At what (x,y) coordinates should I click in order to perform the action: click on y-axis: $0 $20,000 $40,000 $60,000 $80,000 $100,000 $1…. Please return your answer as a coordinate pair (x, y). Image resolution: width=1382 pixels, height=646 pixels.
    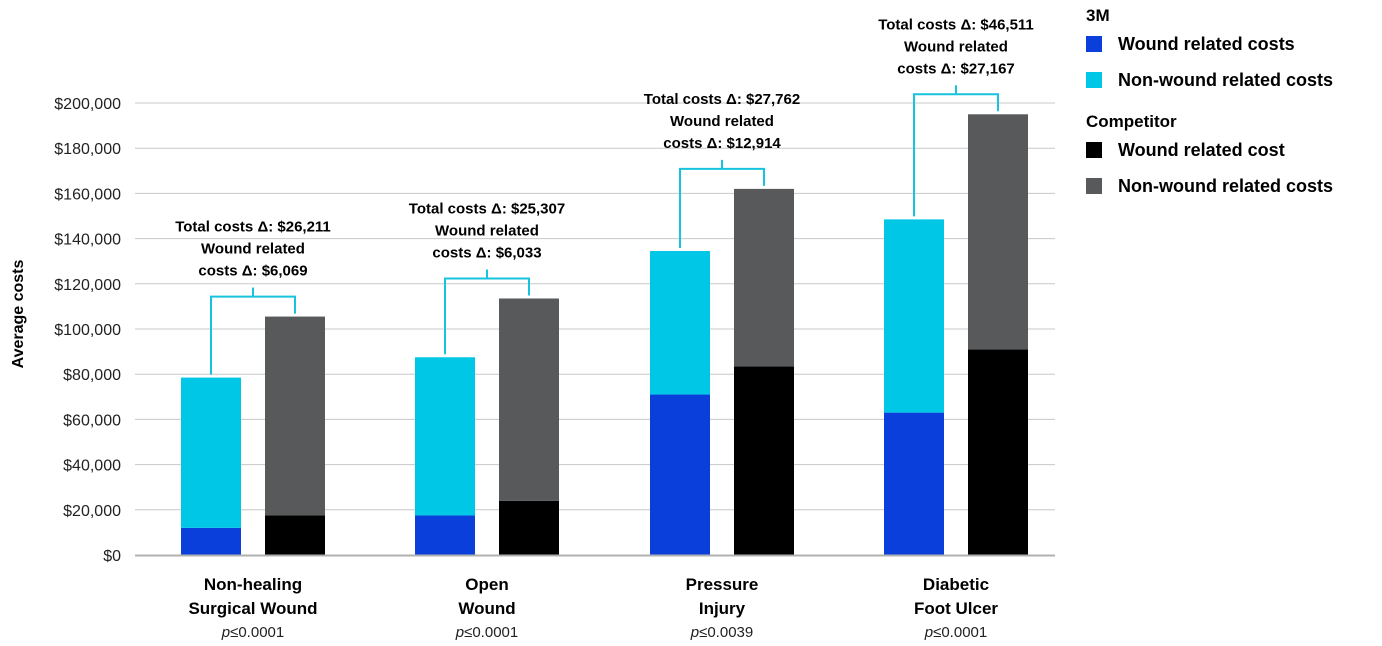
    Looking at the image, I should click on (87, 330).